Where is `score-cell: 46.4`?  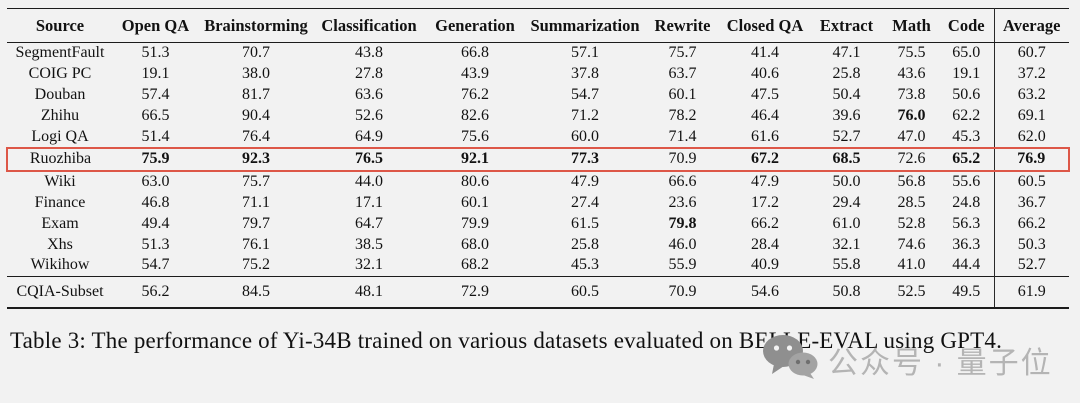
score-cell: 46.4 is located at coordinates (765, 115).